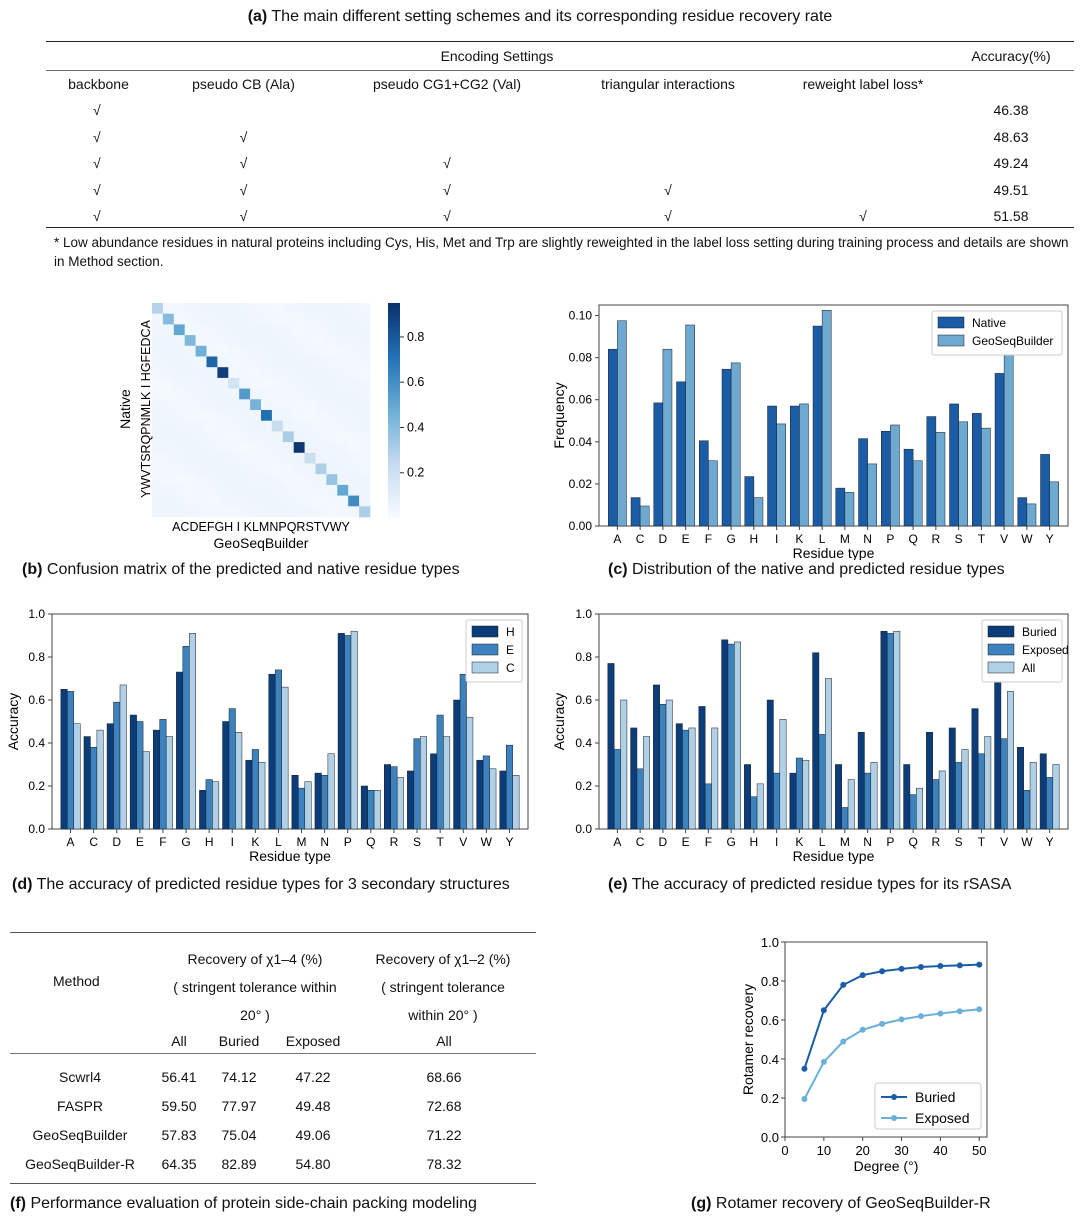 This screenshot has height=1223, width=1080. I want to click on colorbar, so click(394, 410).